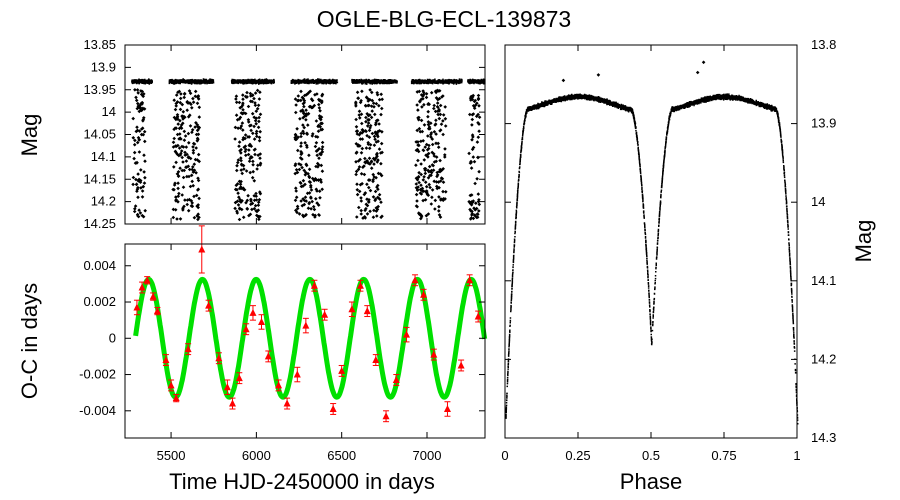  Describe the element at coordinates (103, 66) in the screenshot. I see `time-light-curve-ytick-label: 13.9` at that location.